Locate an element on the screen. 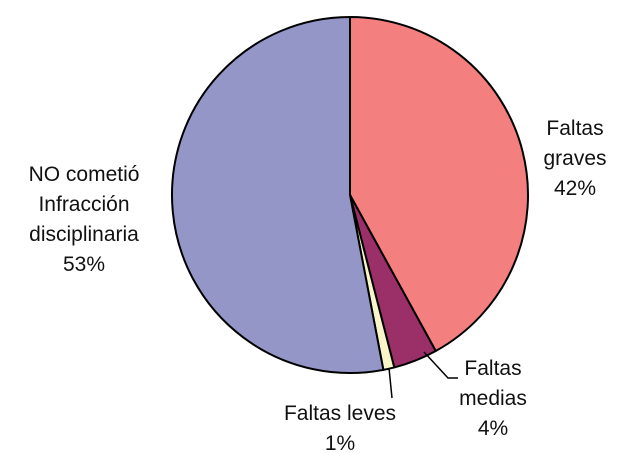 This screenshot has width=626, height=453. slice-value-label: 42% is located at coordinates (575, 188).